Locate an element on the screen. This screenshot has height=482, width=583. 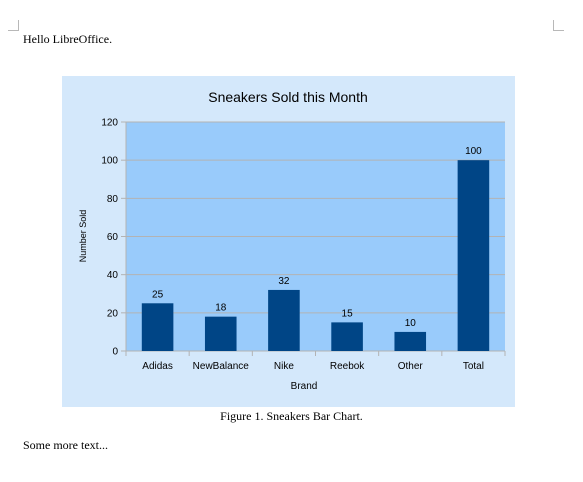
x-tick-label-nike: Nike is located at coordinates (284, 366).